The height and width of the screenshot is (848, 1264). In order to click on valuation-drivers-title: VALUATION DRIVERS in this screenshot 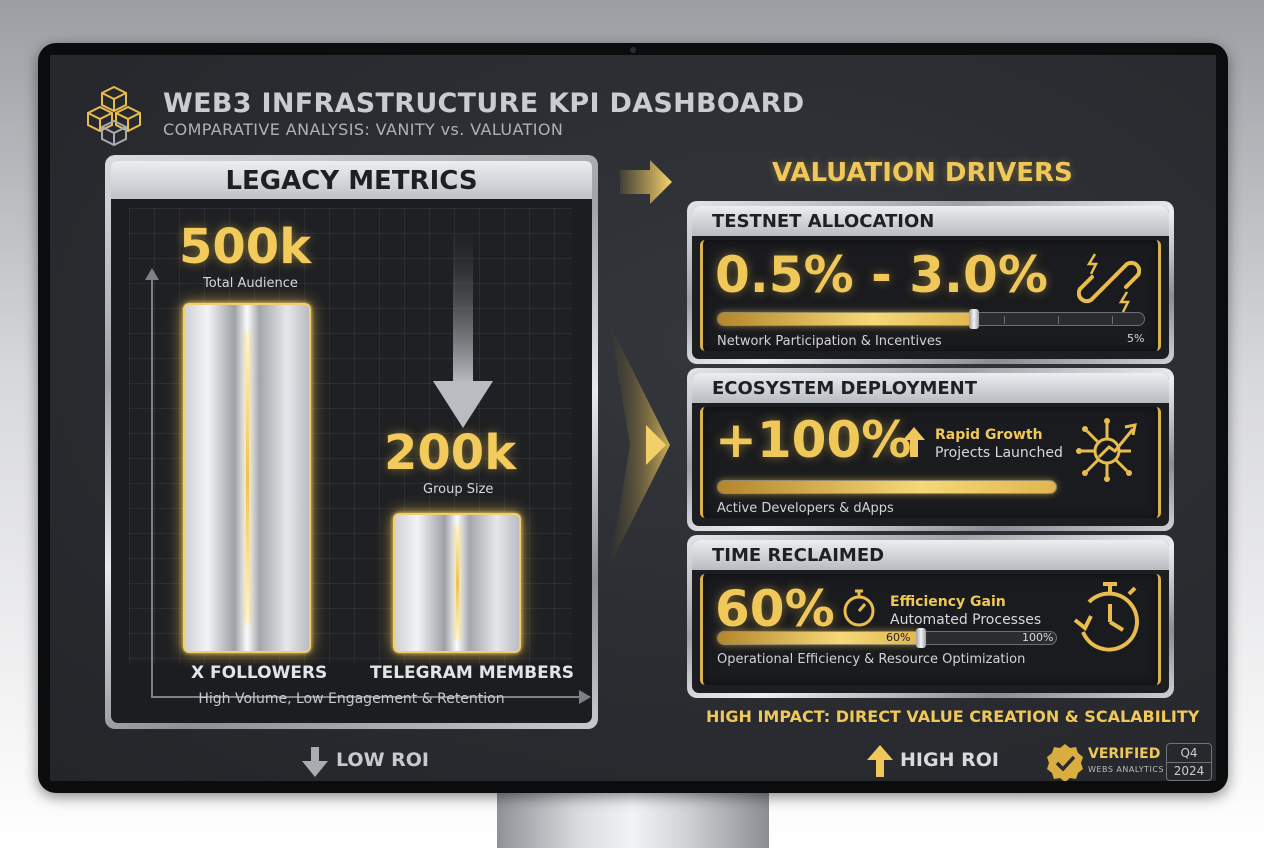, I will do `click(922, 173)`.